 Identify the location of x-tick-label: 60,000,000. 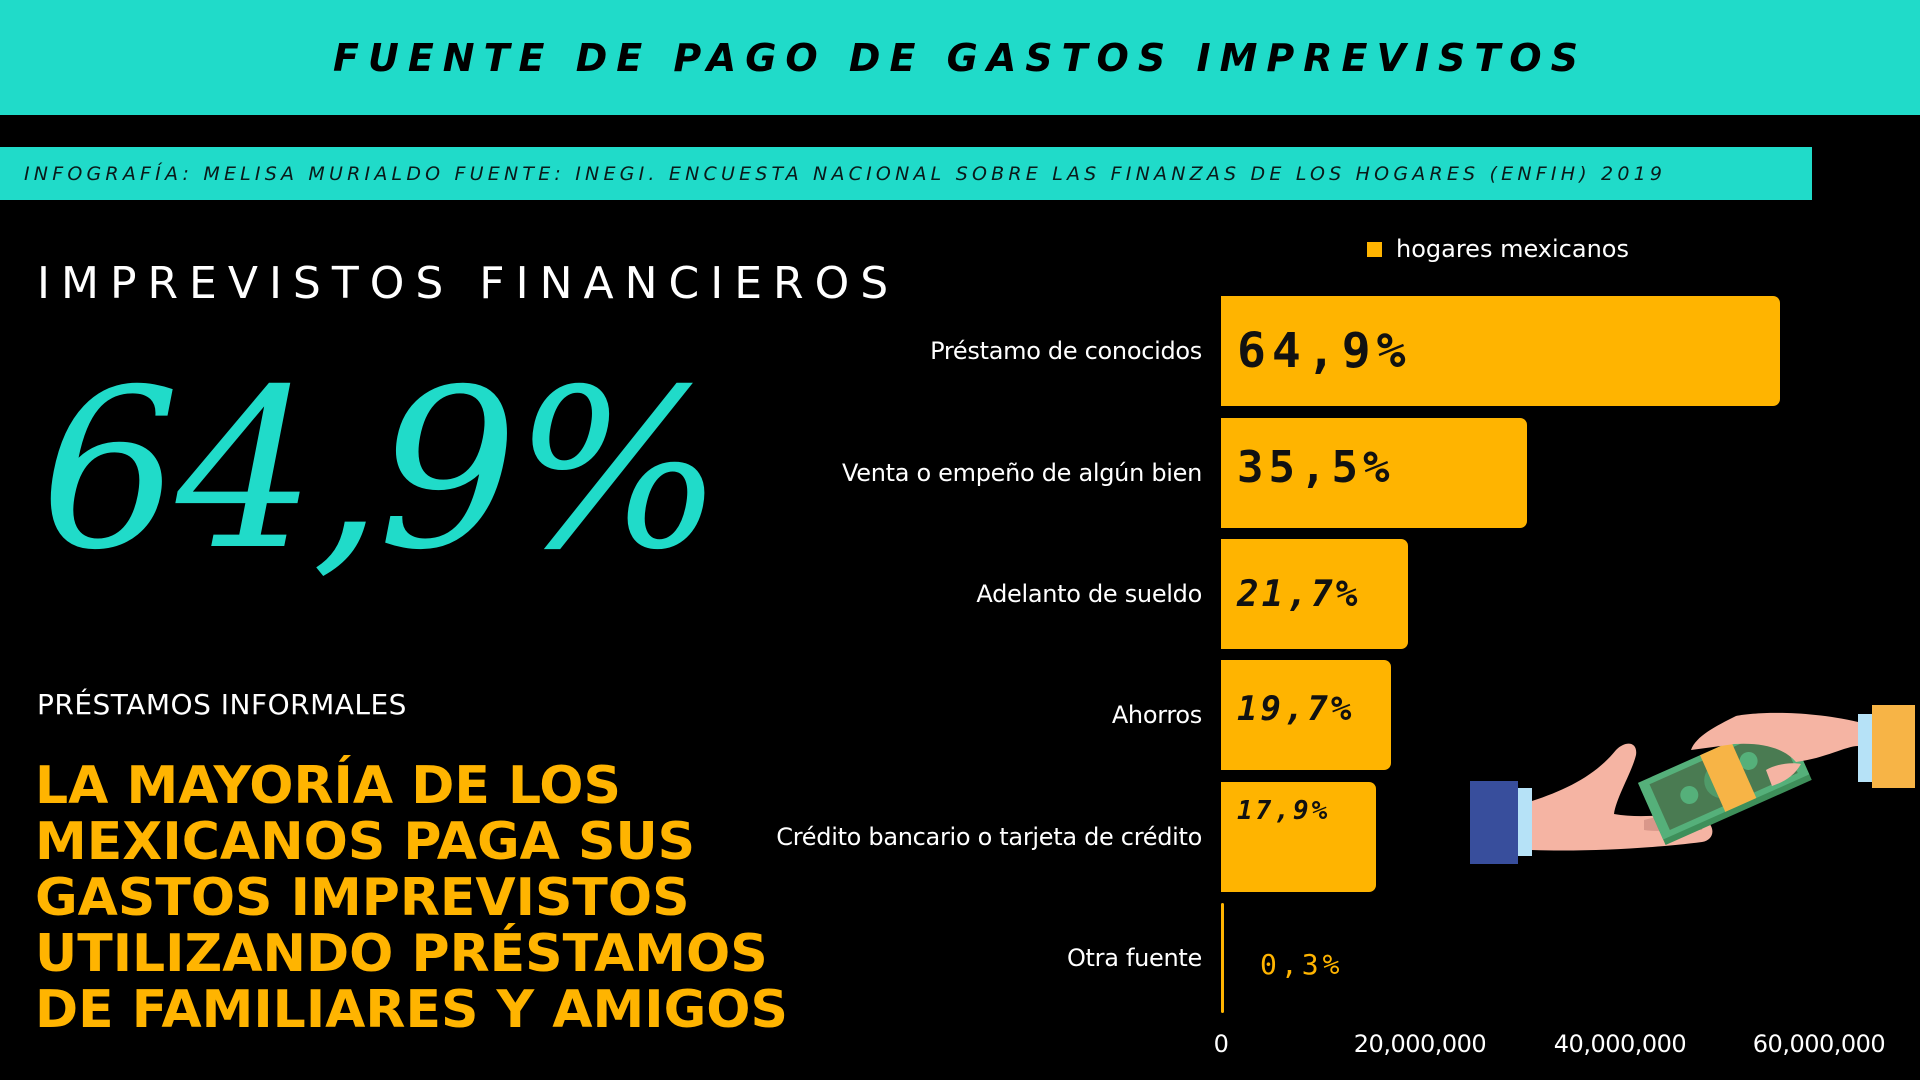
(1819, 1044).